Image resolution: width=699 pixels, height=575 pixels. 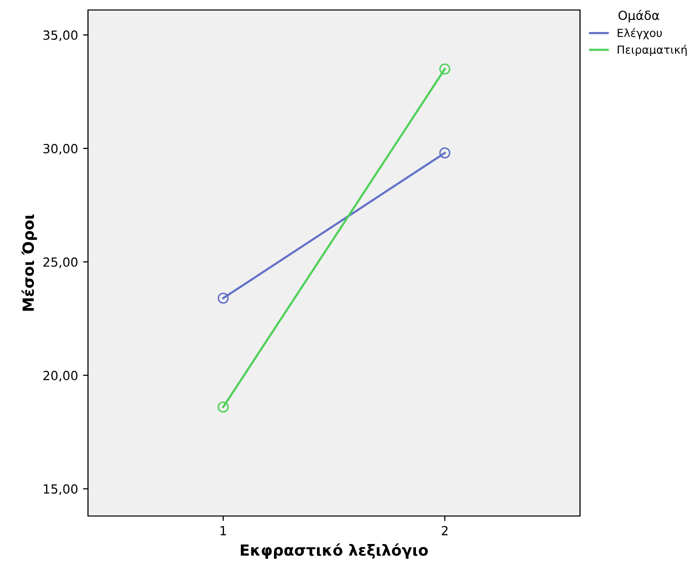 What do you see at coordinates (60, 36) in the screenshot?
I see `y-tick-label: 35,00` at bounding box center [60, 36].